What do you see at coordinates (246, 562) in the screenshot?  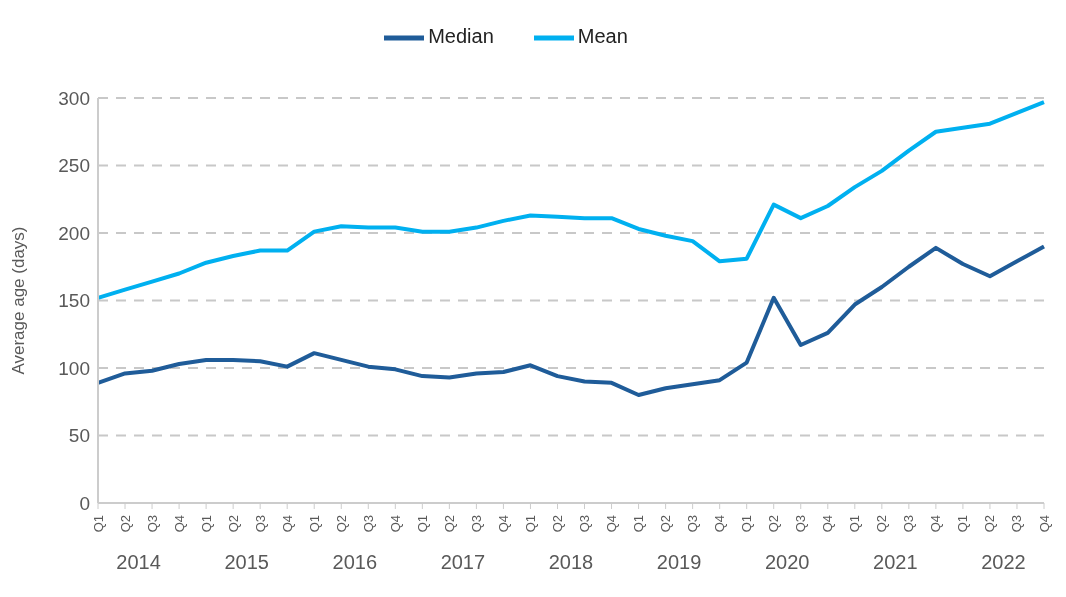 I see `text: 2015` at bounding box center [246, 562].